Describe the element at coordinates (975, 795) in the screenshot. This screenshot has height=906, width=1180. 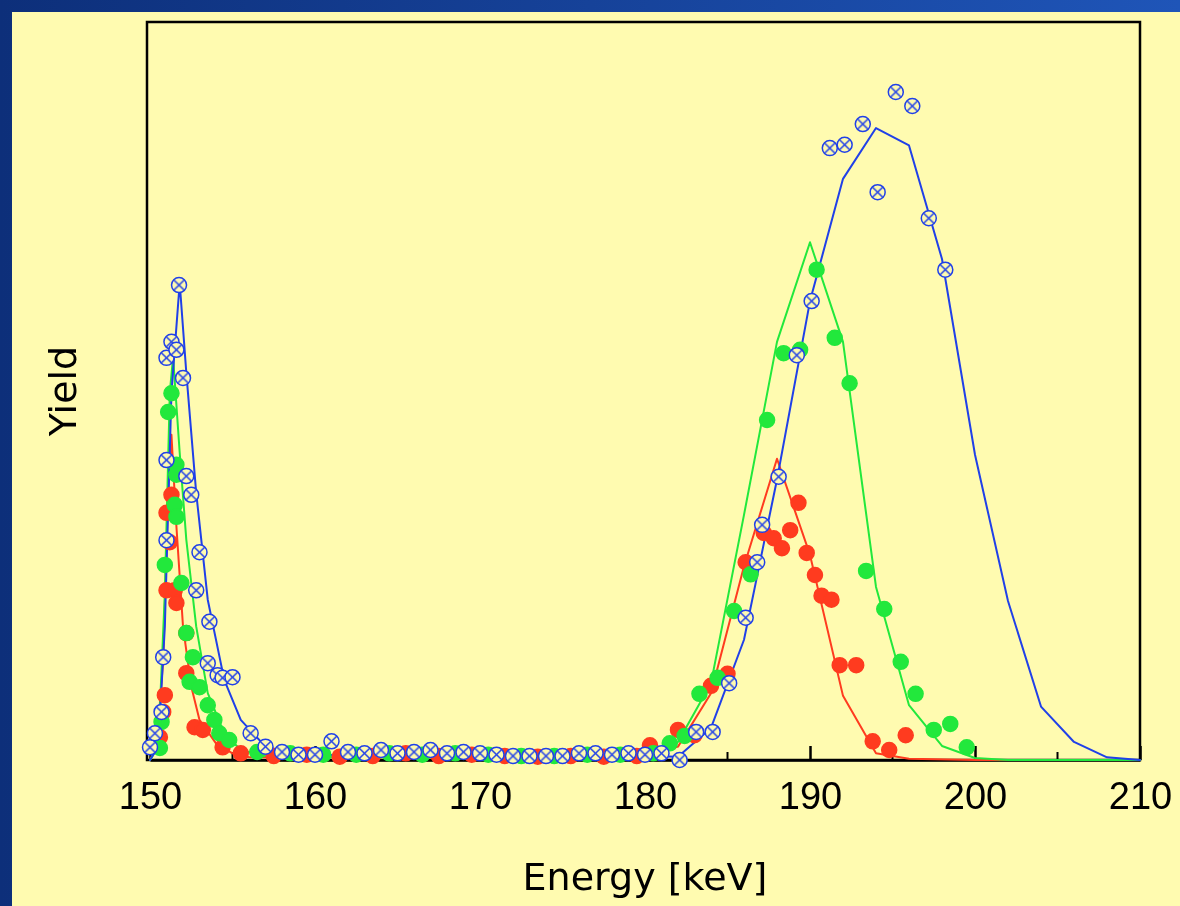
I see `x-tick-label: 200` at that location.